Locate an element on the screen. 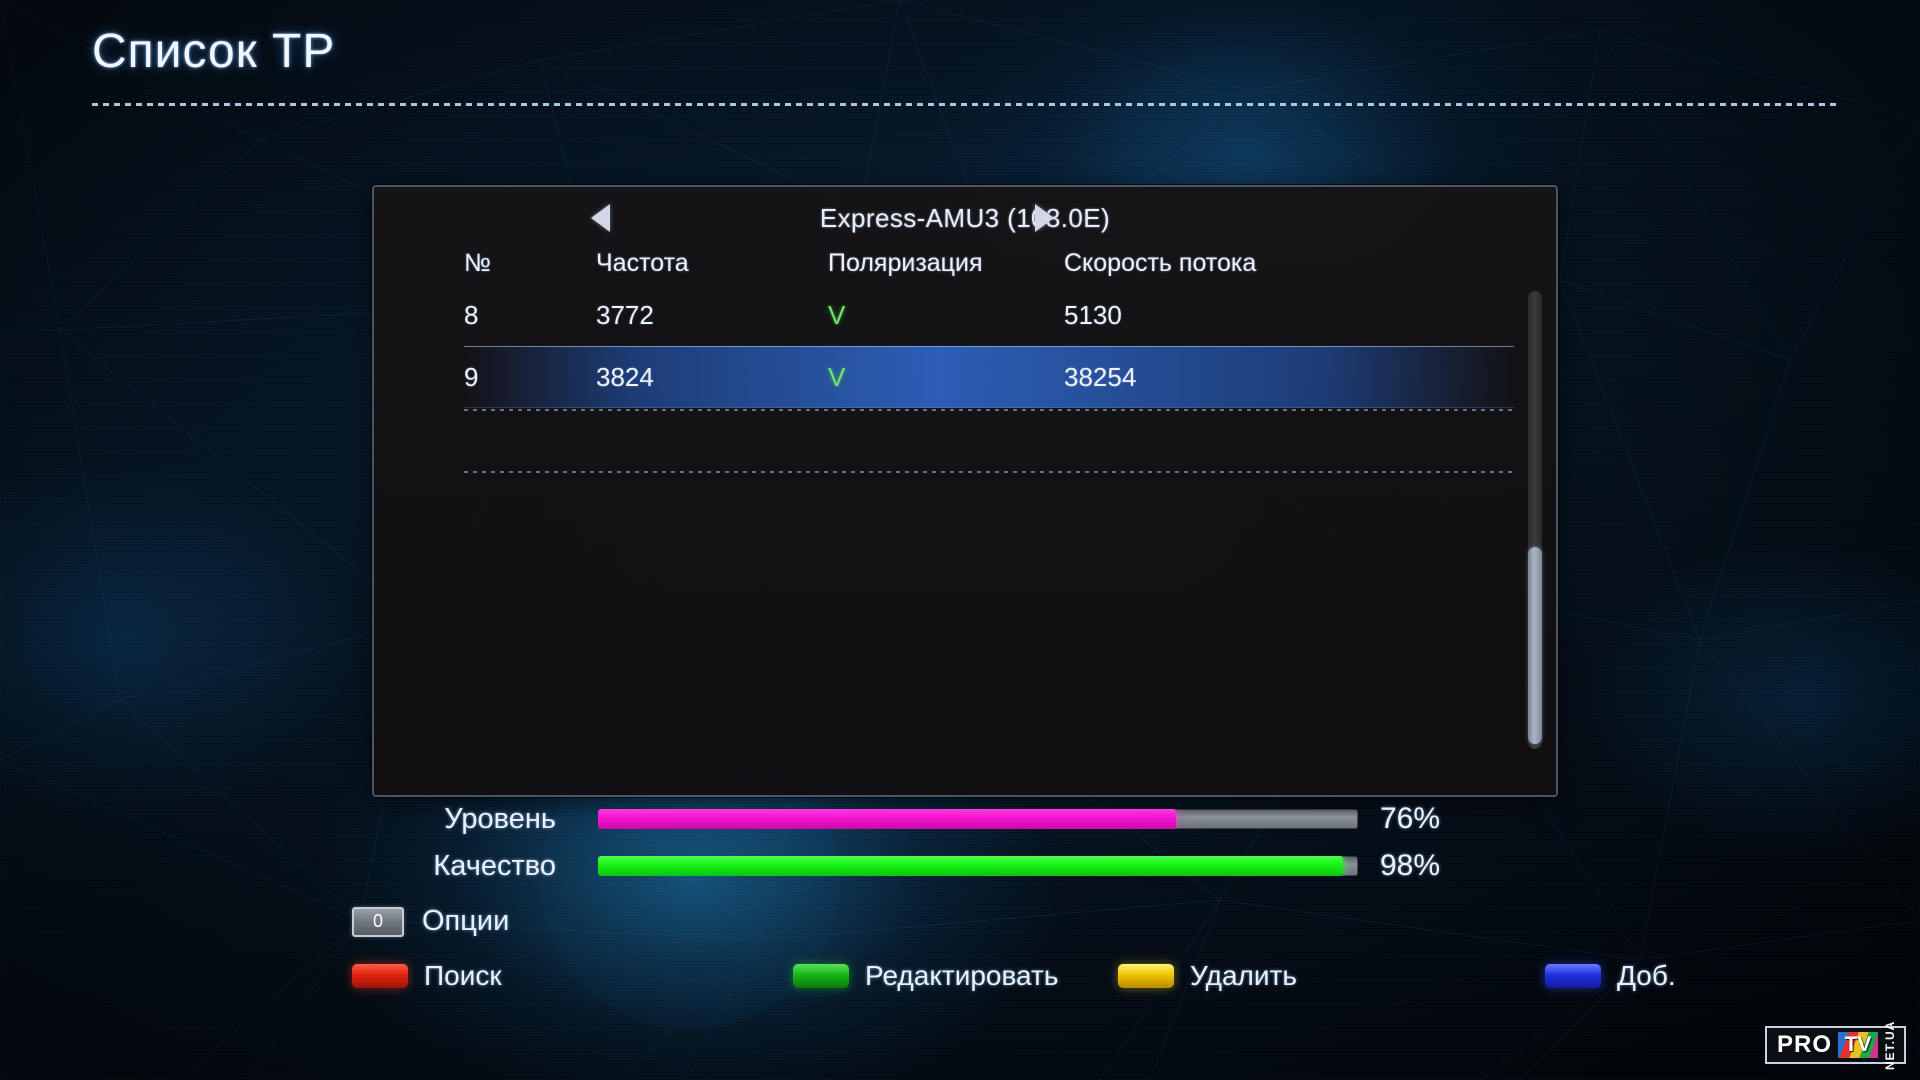 This screenshot has height=1080, width=1920. meter-label-level: Уровень is located at coordinates (500, 818).